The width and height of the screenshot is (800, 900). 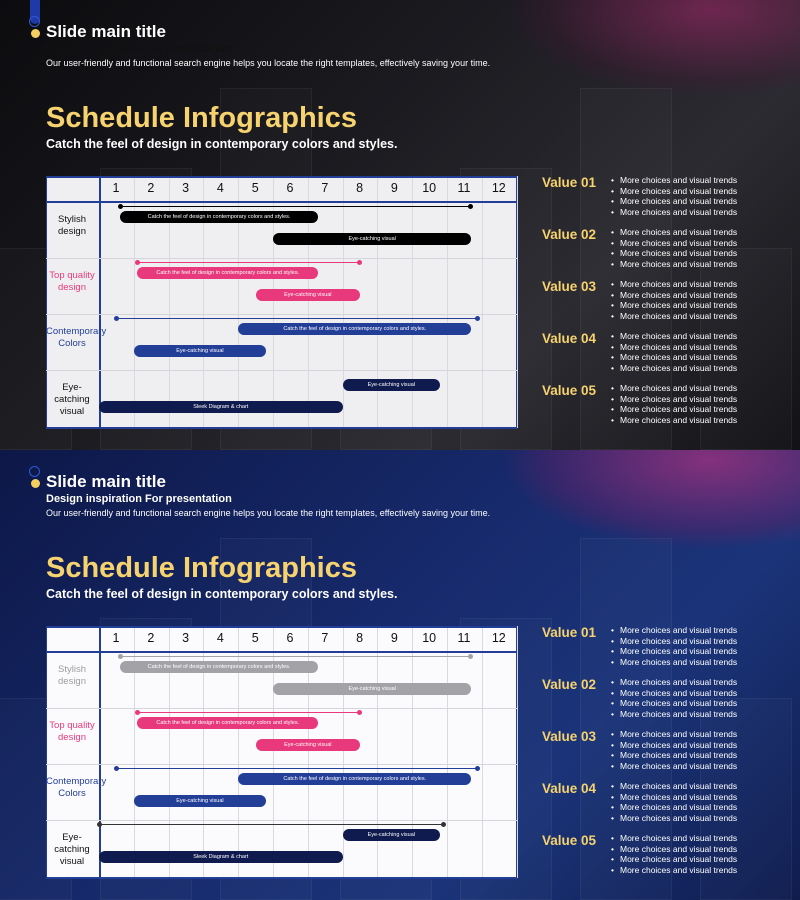 I want to click on table-border, so click(x=516, y=302).